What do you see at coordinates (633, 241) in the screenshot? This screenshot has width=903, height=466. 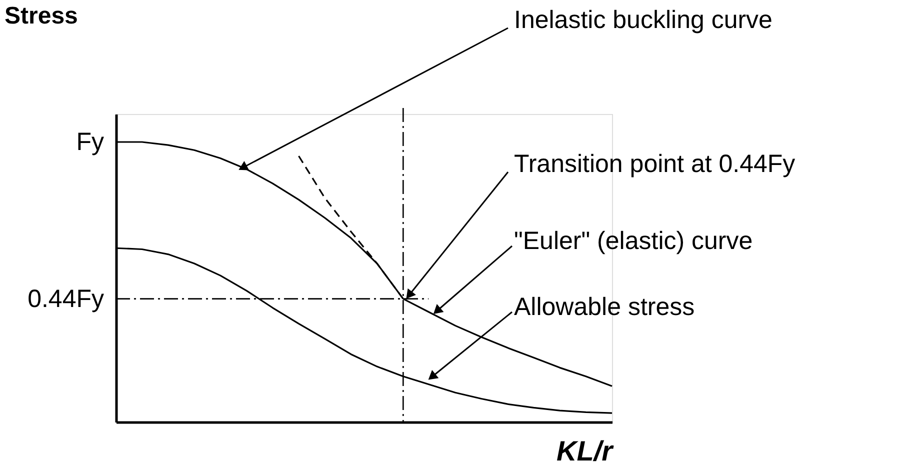 I see `annotation: "Euler" (elastic) curve` at bounding box center [633, 241].